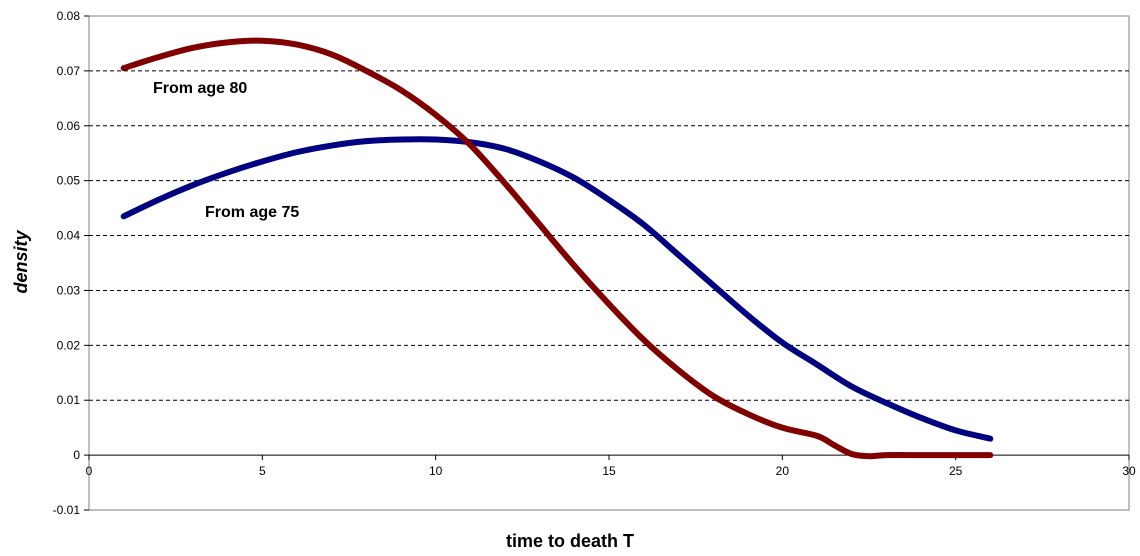 The height and width of the screenshot is (556, 1140). What do you see at coordinates (200, 88) in the screenshot?
I see `series-label-age-80: From age 80` at bounding box center [200, 88].